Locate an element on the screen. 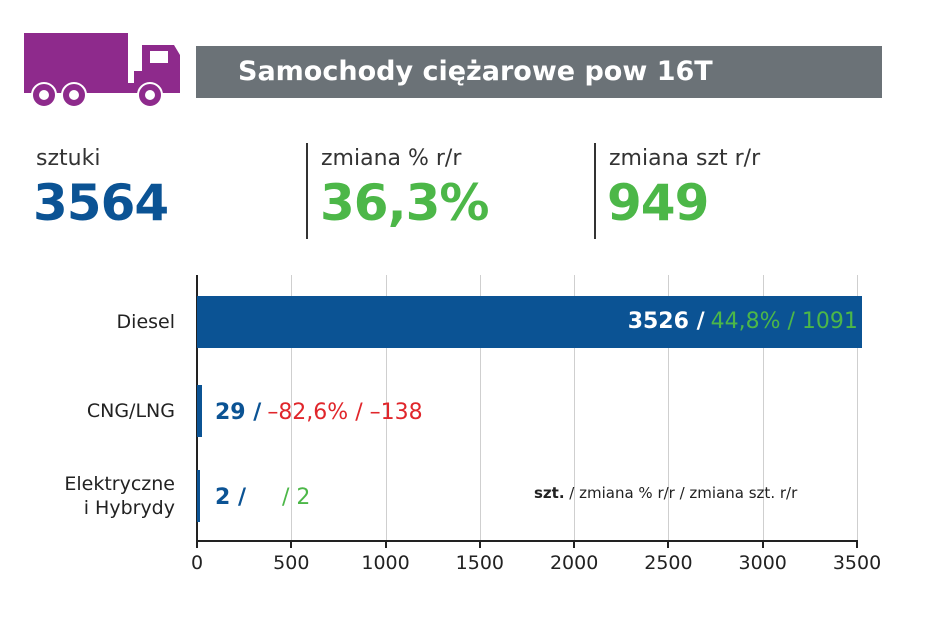 This screenshot has height=637, width=927. kpi-pct-value: 36,3% is located at coordinates (404, 203).